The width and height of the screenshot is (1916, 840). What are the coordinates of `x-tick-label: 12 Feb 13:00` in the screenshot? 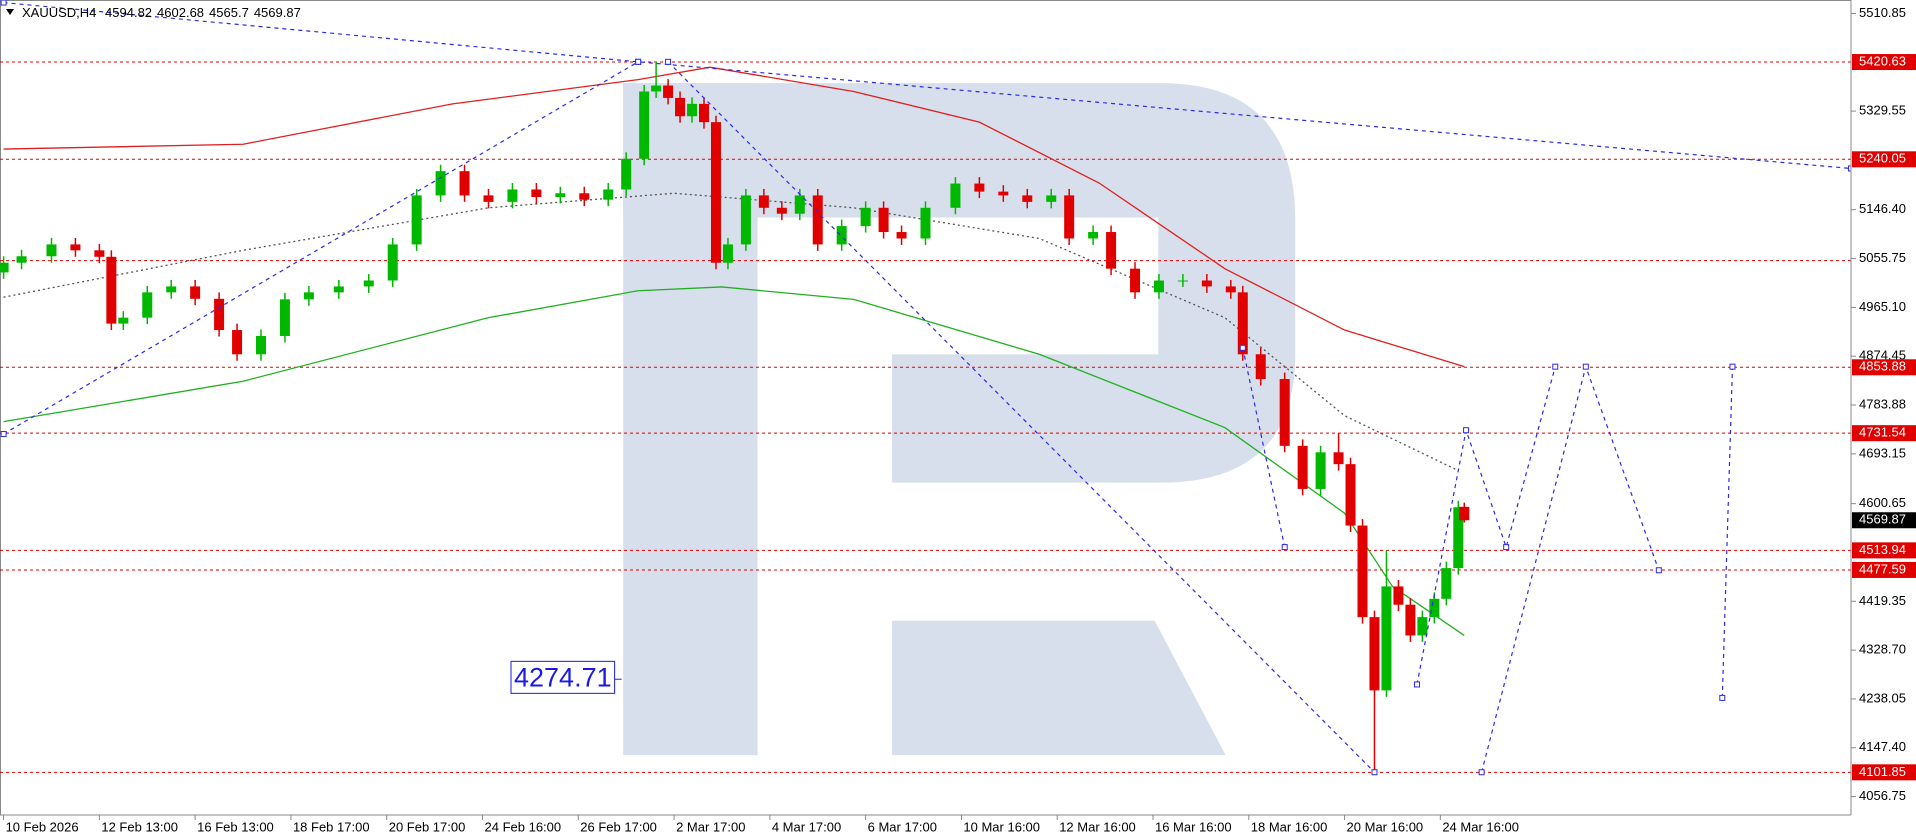 It's located at (139, 826).